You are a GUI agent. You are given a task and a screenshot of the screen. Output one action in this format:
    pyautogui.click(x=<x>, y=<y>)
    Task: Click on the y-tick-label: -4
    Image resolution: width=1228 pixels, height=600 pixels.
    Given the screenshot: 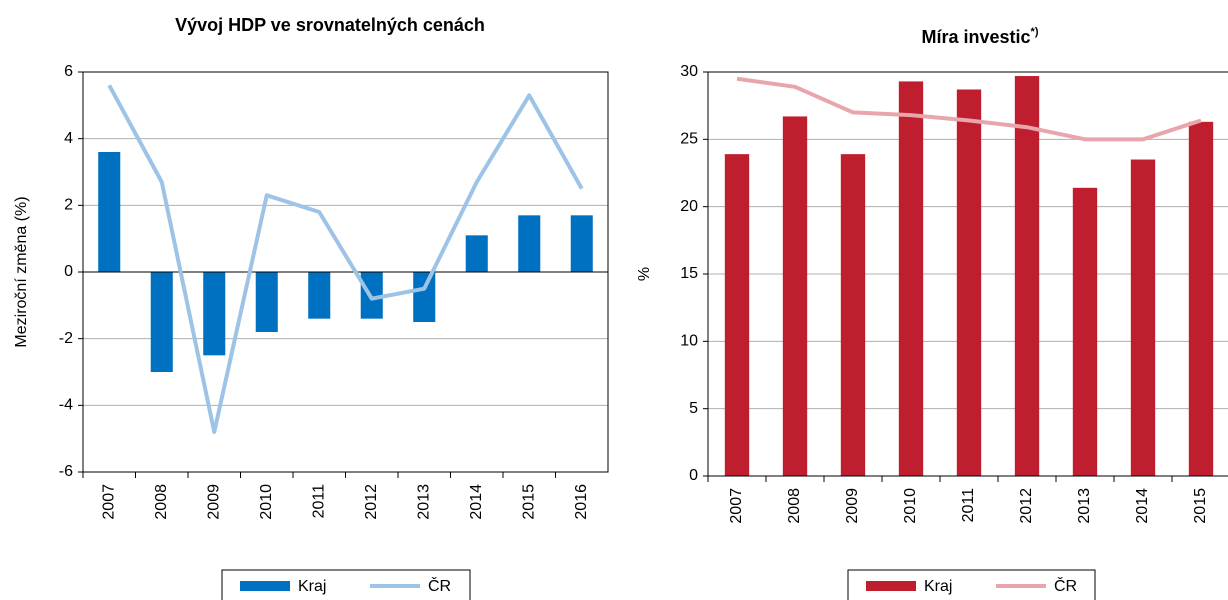 What is the action you would take?
    pyautogui.click(x=66, y=405)
    